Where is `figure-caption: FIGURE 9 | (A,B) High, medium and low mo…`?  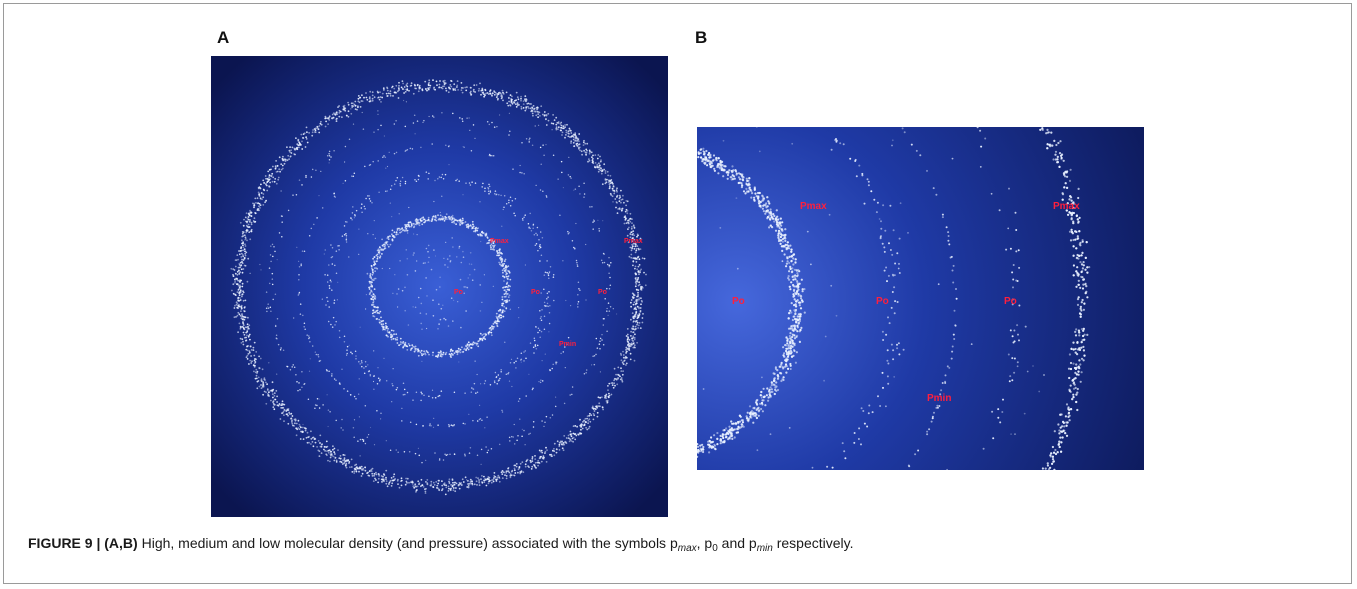 figure-caption: FIGURE 9 | (A,B) High, medium and low mo… is located at coordinates (678, 544).